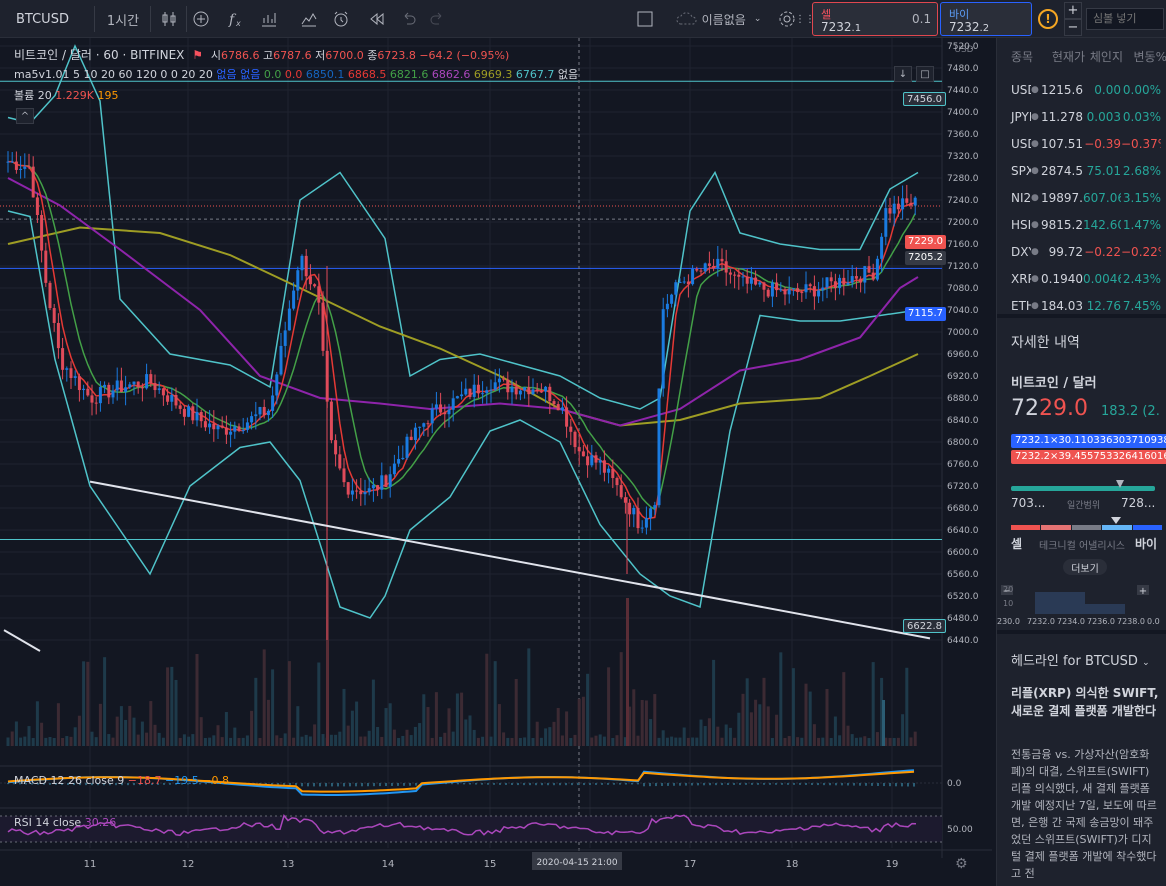  I want to click on add-indicator-icon, so click(201, 19).